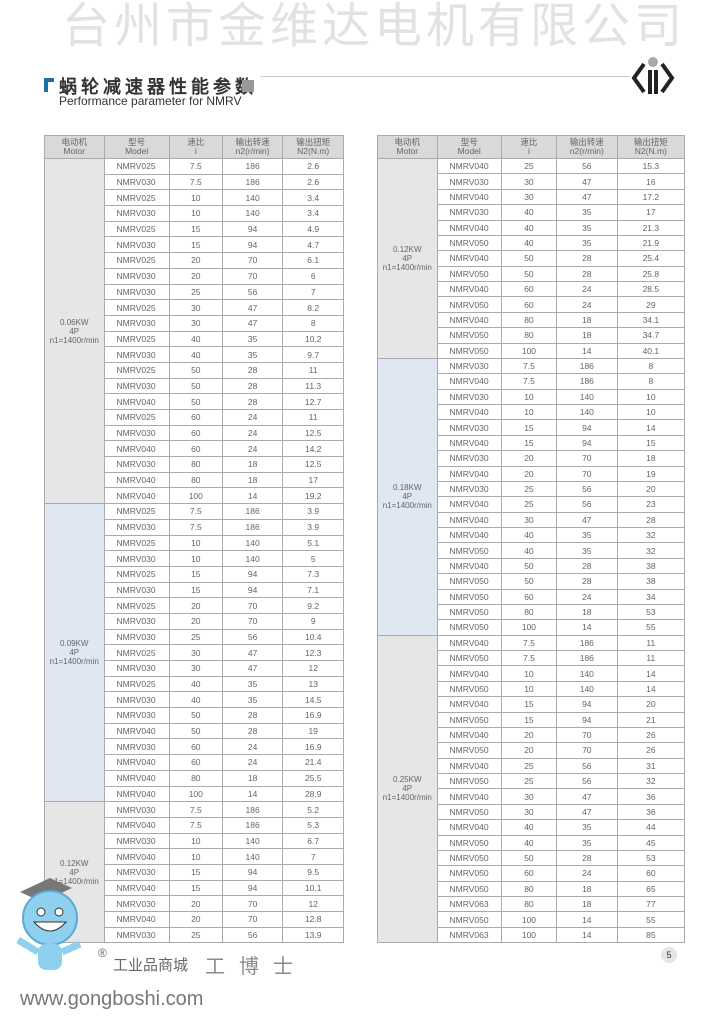 The image size is (723, 1024). I want to click on column-header-en: i, so click(528, 151).